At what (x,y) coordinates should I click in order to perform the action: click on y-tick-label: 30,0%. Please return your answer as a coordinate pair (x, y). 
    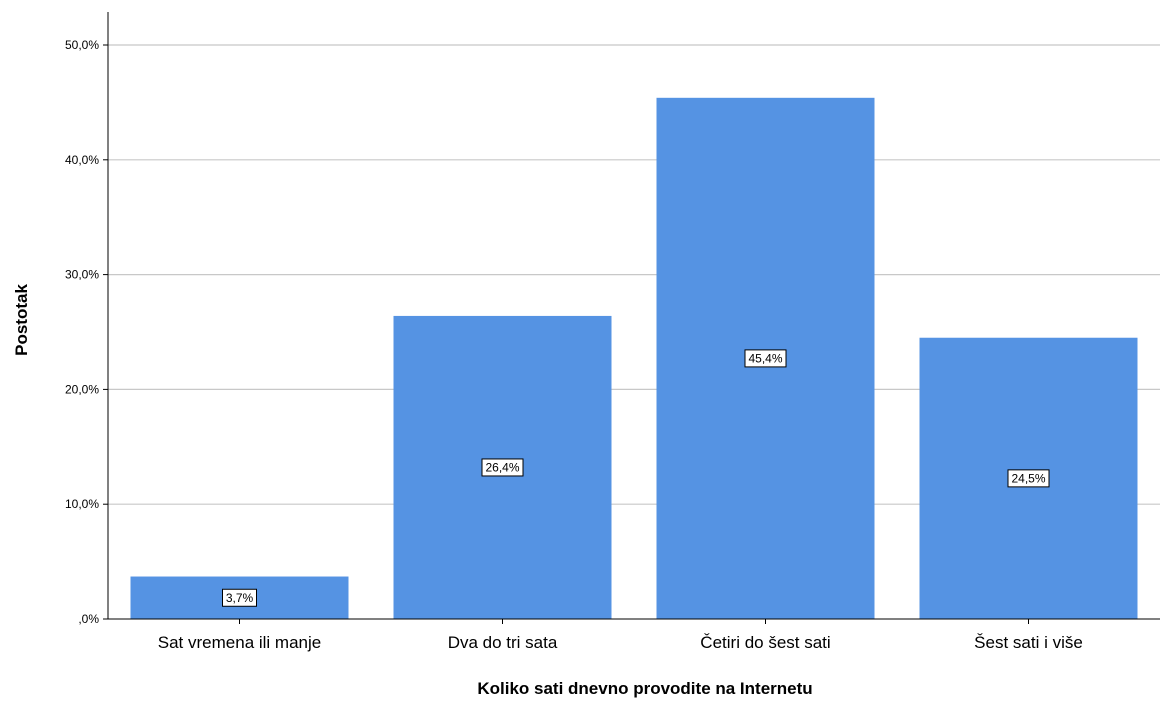
    Looking at the image, I should click on (82, 275).